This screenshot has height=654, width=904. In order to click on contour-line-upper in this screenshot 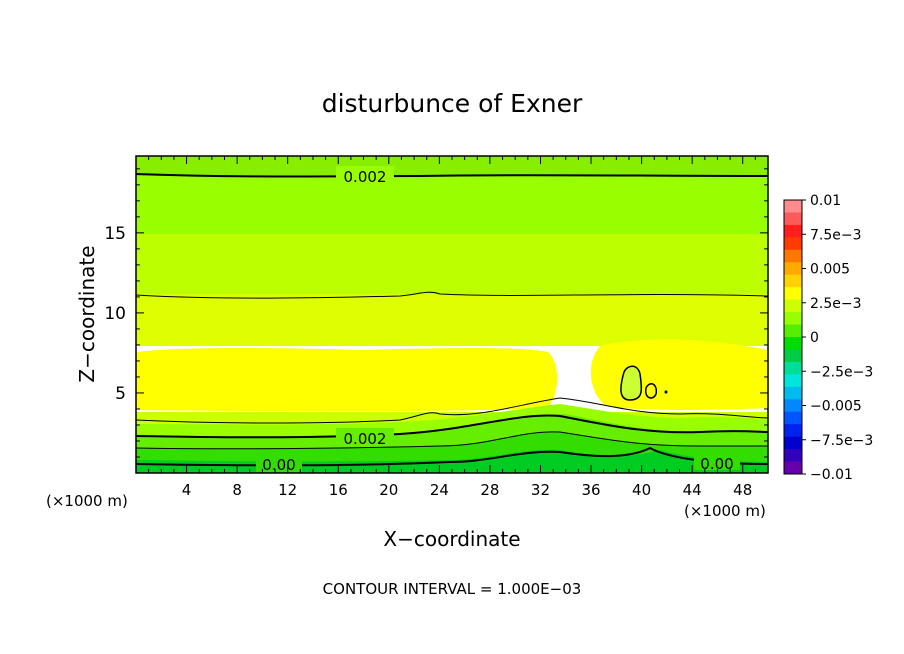, I will do `click(452, 295)`.